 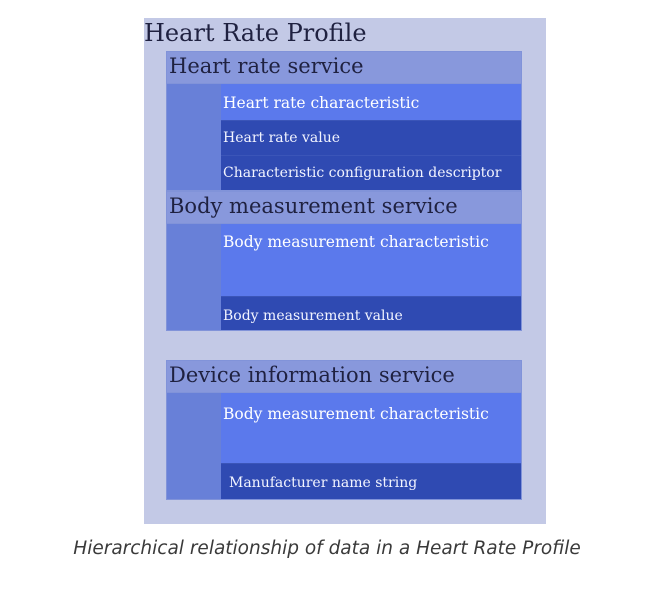 What do you see at coordinates (323, 483) in the screenshot?
I see `characteristic-value-label: Manufacturer name string` at bounding box center [323, 483].